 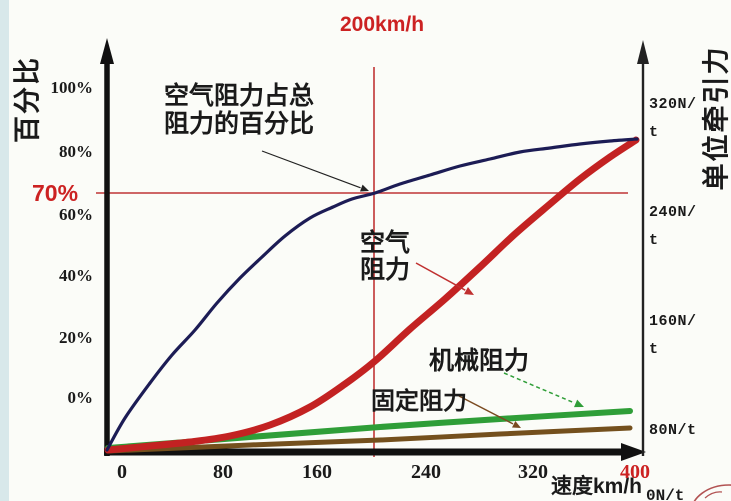 What do you see at coordinates (107, 51) in the screenshot?
I see `left-y-axis-arrowhead` at bounding box center [107, 51].